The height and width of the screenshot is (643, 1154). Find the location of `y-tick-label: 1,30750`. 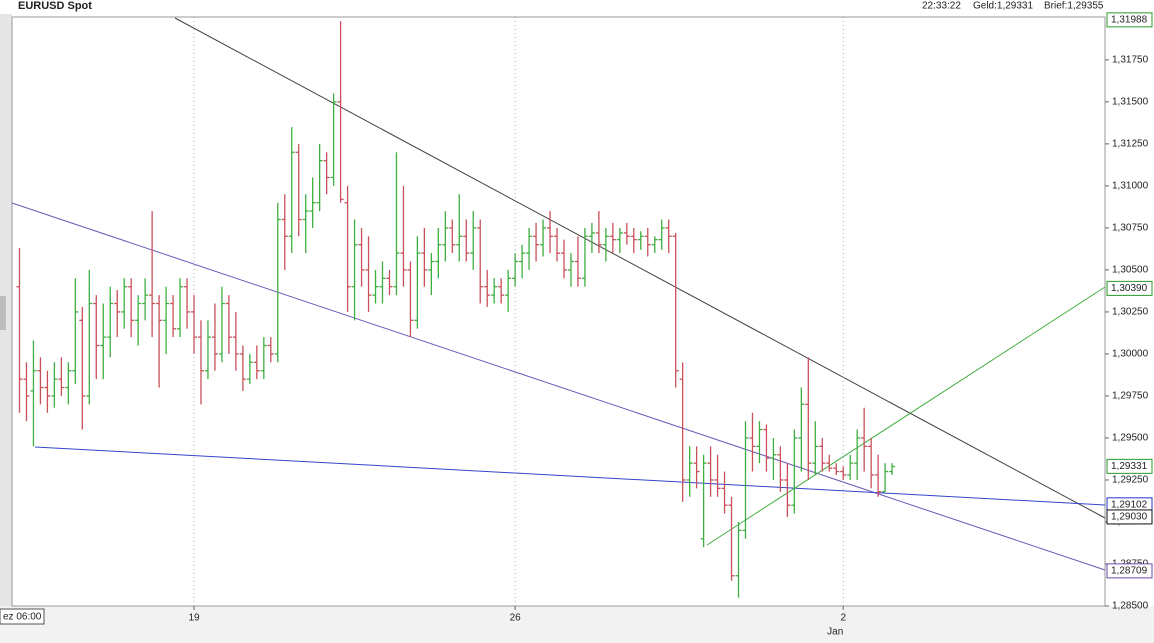

y-tick-label: 1,30750 is located at coordinates (1130, 228).